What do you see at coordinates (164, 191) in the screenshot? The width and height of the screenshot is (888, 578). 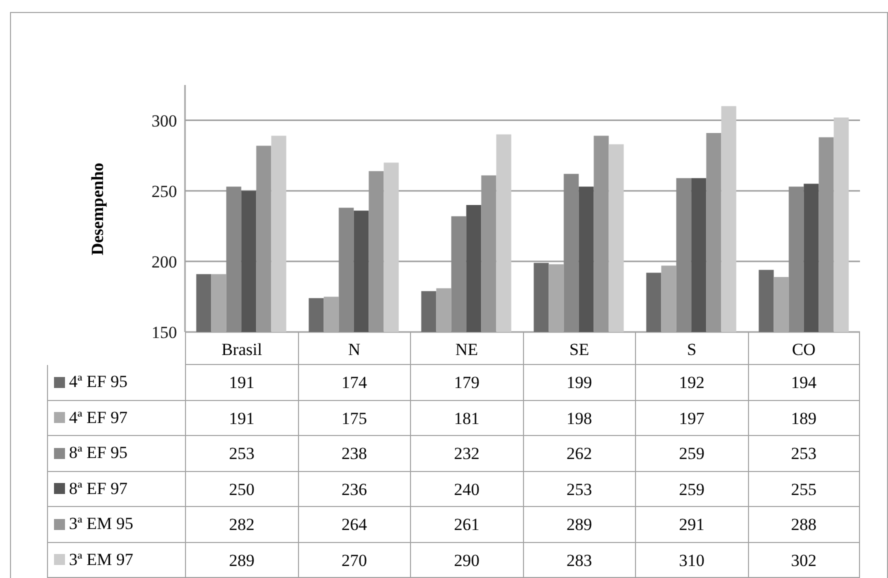 I see `y-tick-label: 250` at bounding box center [164, 191].